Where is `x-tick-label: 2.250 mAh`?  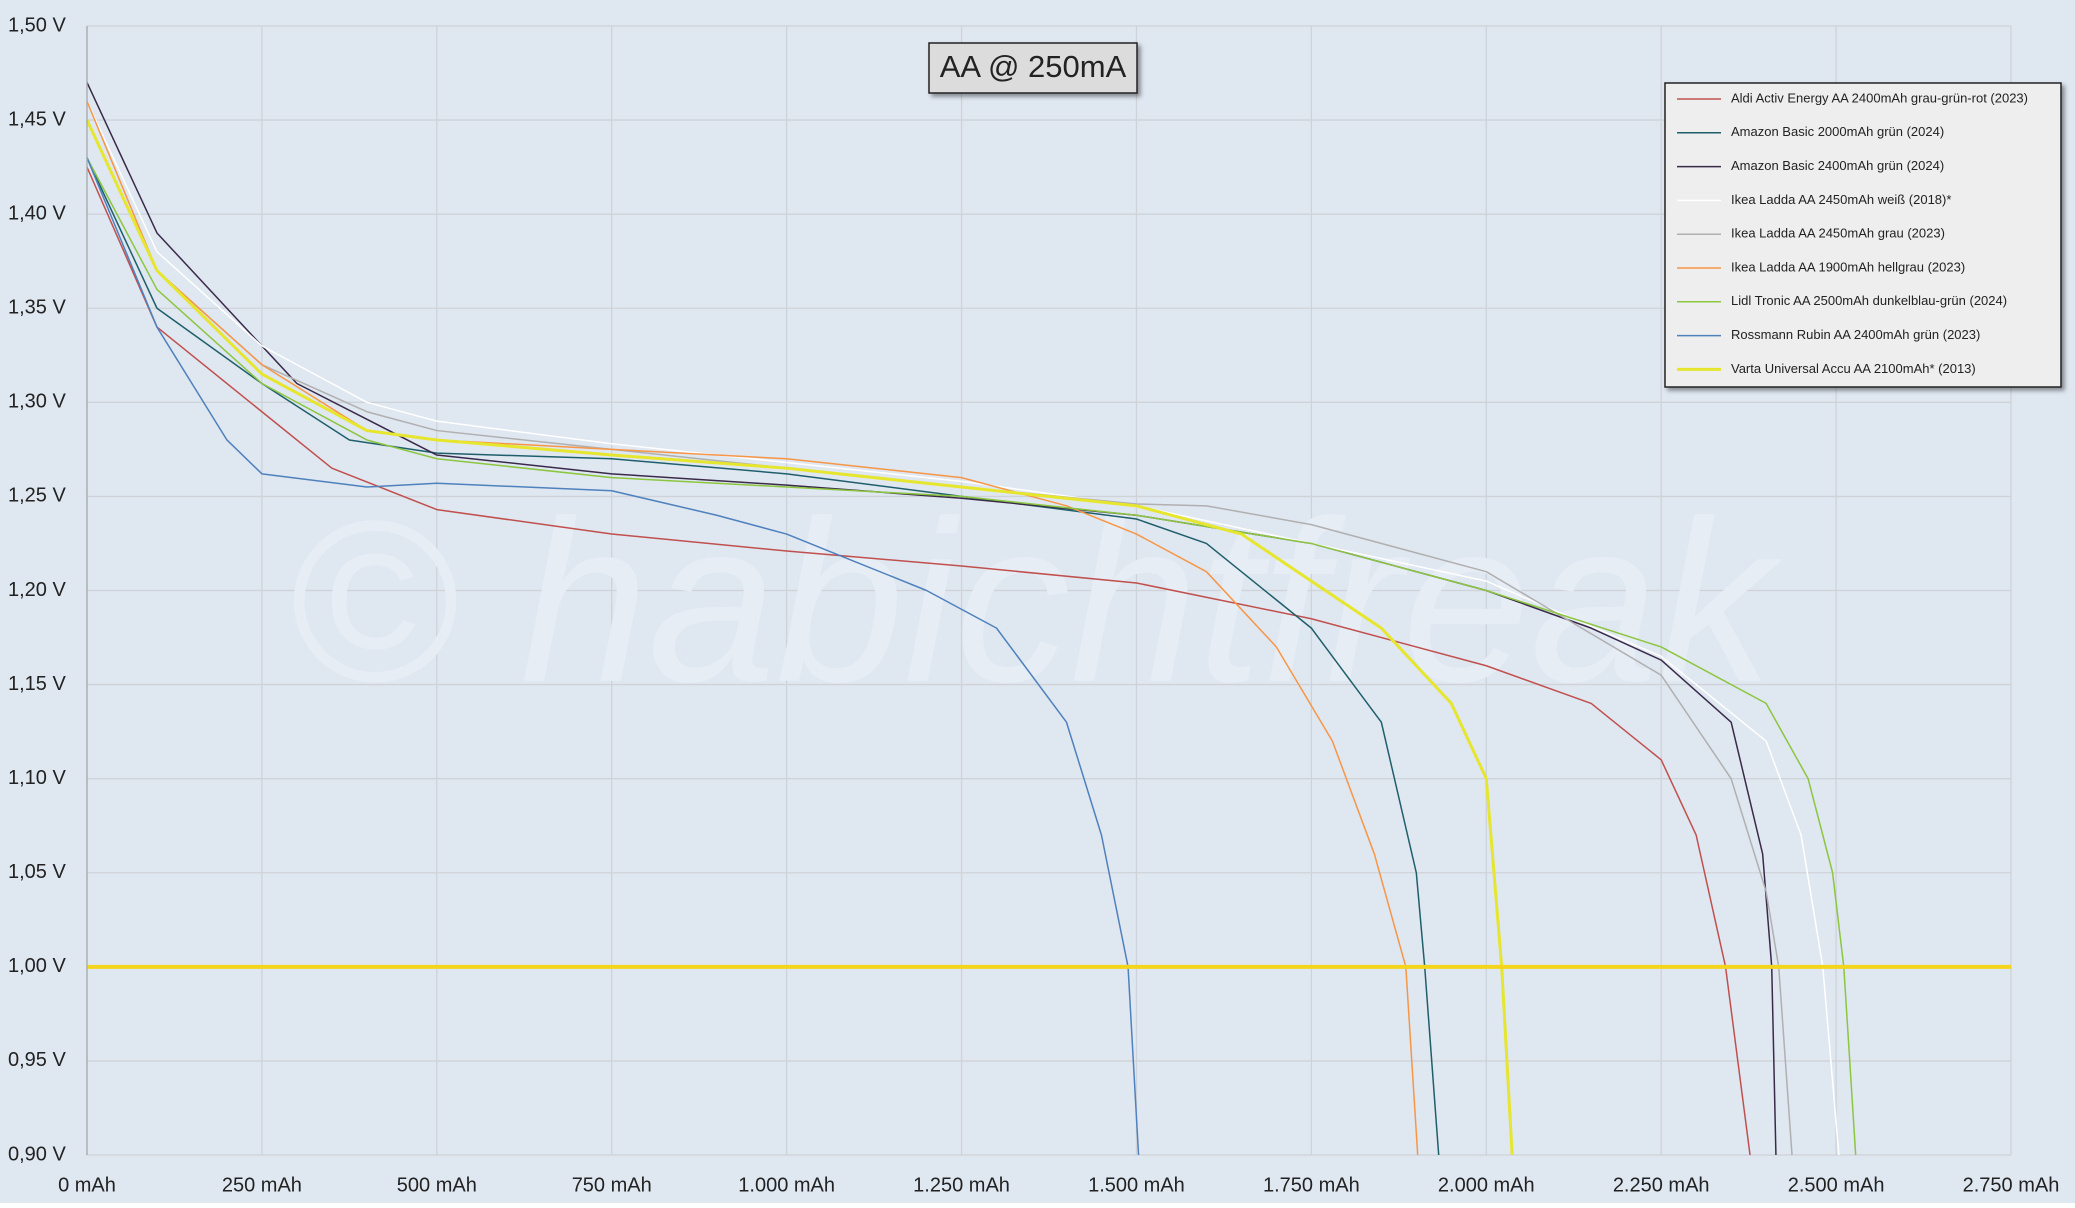
x-tick-label: 2.250 mAh is located at coordinates (1661, 1185).